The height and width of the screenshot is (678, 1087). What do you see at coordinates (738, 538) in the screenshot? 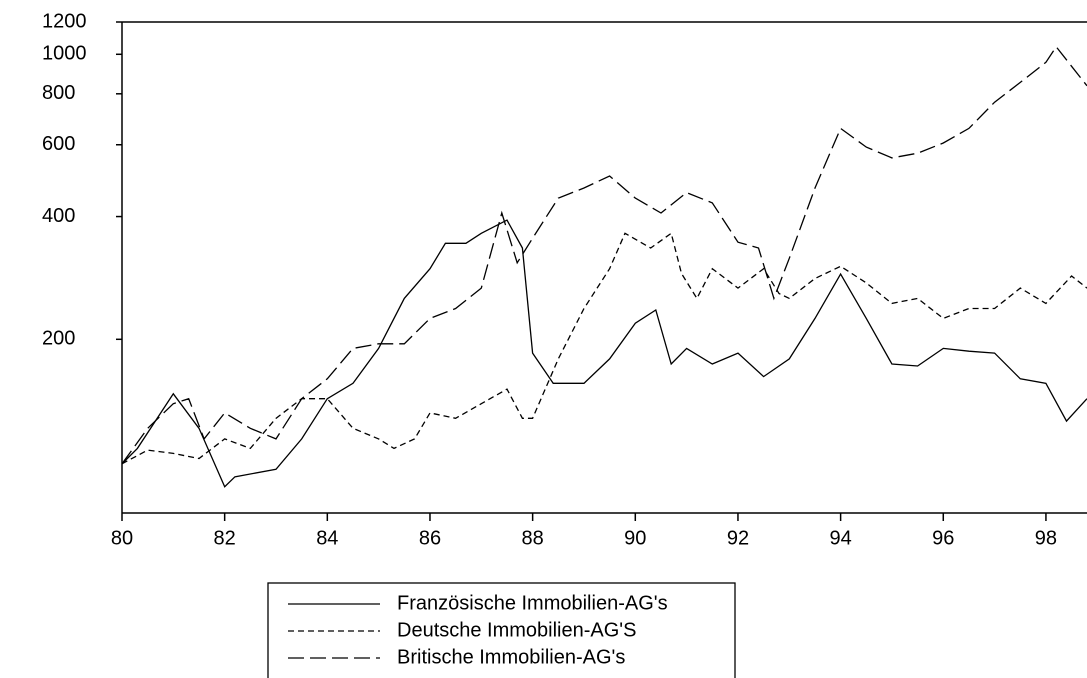
I see `x-tick-label: 92` at bounding box center [738, 538].